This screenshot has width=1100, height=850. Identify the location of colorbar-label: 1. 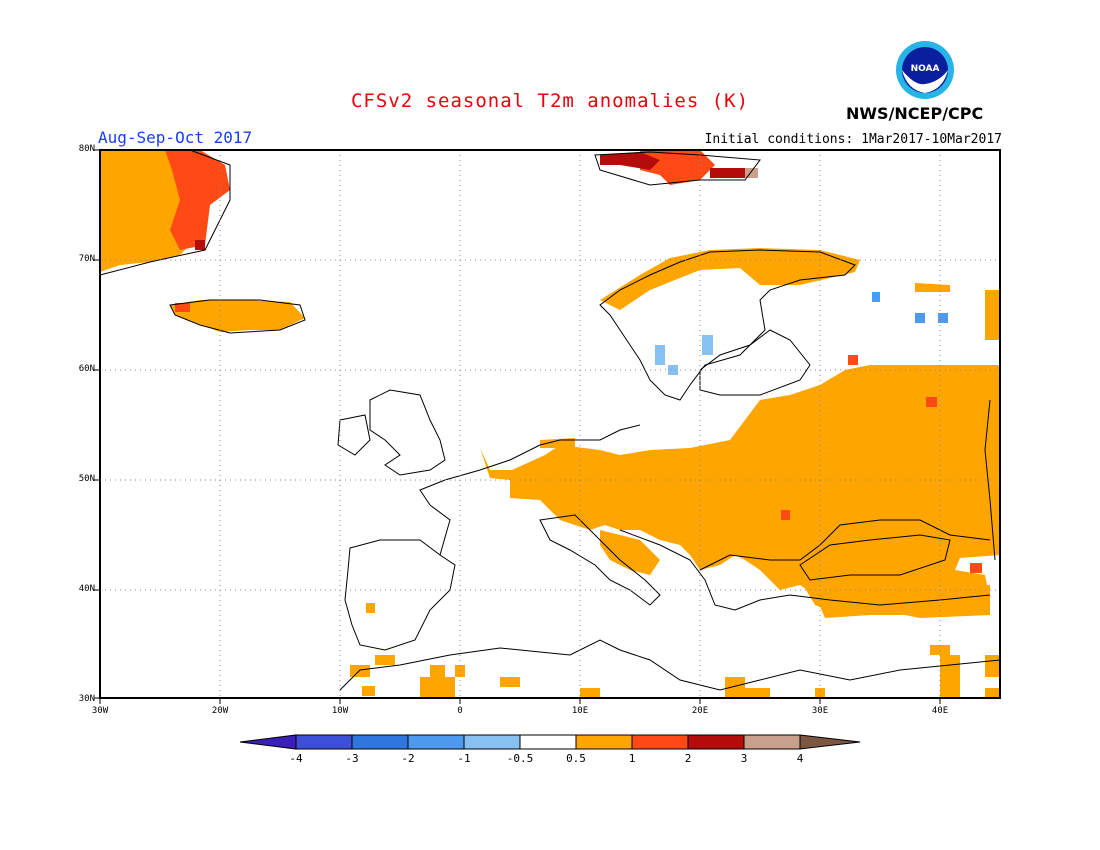
(632, 758).